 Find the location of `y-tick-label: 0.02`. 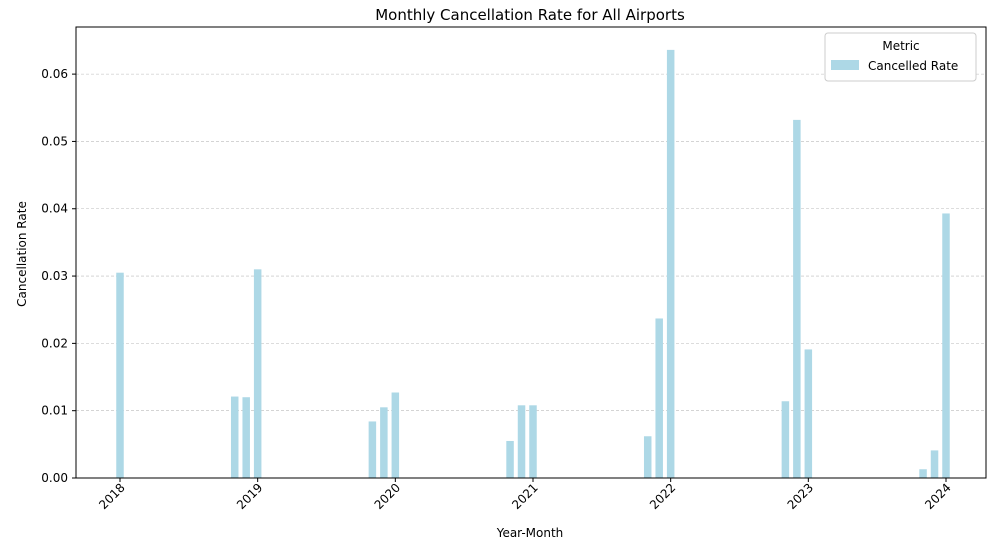

y-tick-label: 0.02 is located at coordinates (54, 343).